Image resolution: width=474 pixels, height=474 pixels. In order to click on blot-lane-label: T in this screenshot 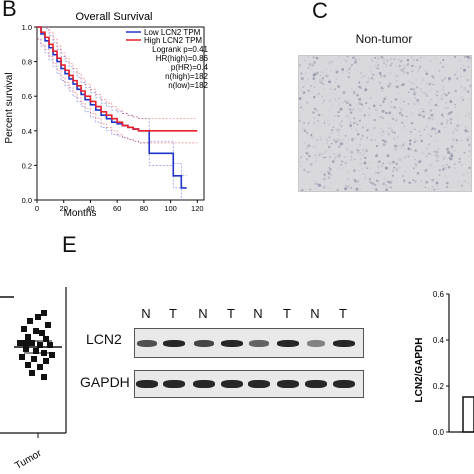, I will do `click(231, 313)`.